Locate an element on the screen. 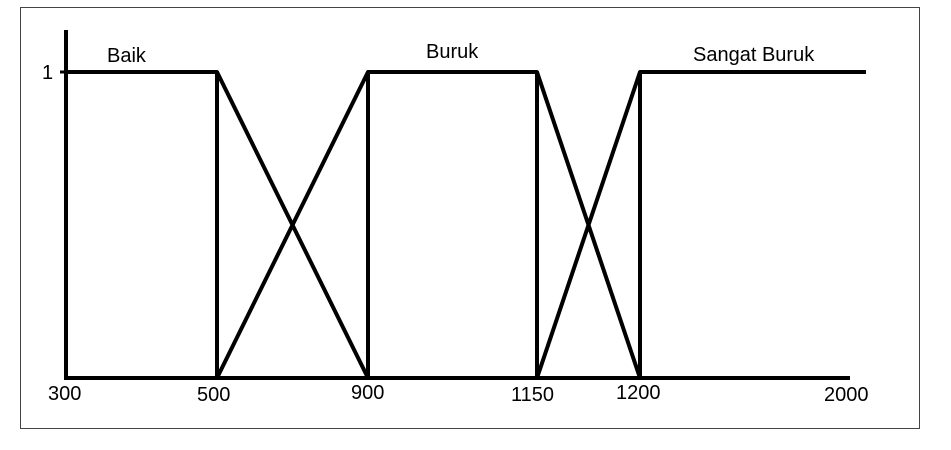  x-tick-label-300: 300 is located at coordinates (64, 394).